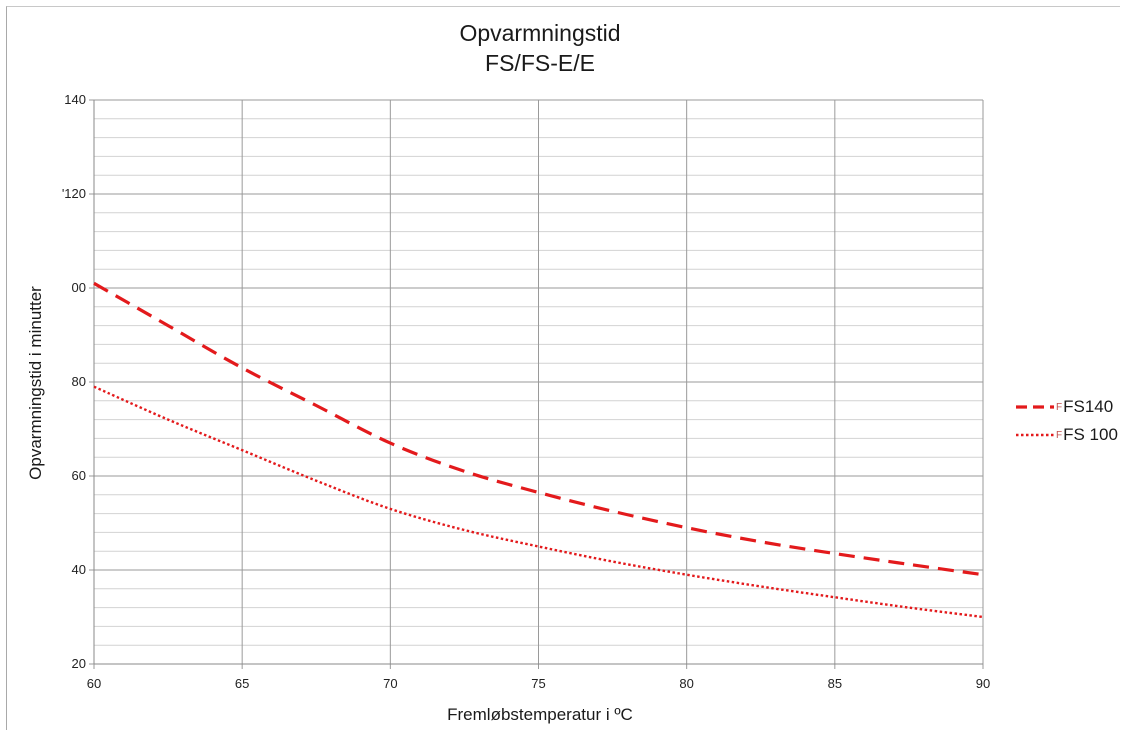 The height and width of the screenshot is (731, 1121). I want to click on y-tick-label: '120, so click(66, 193).